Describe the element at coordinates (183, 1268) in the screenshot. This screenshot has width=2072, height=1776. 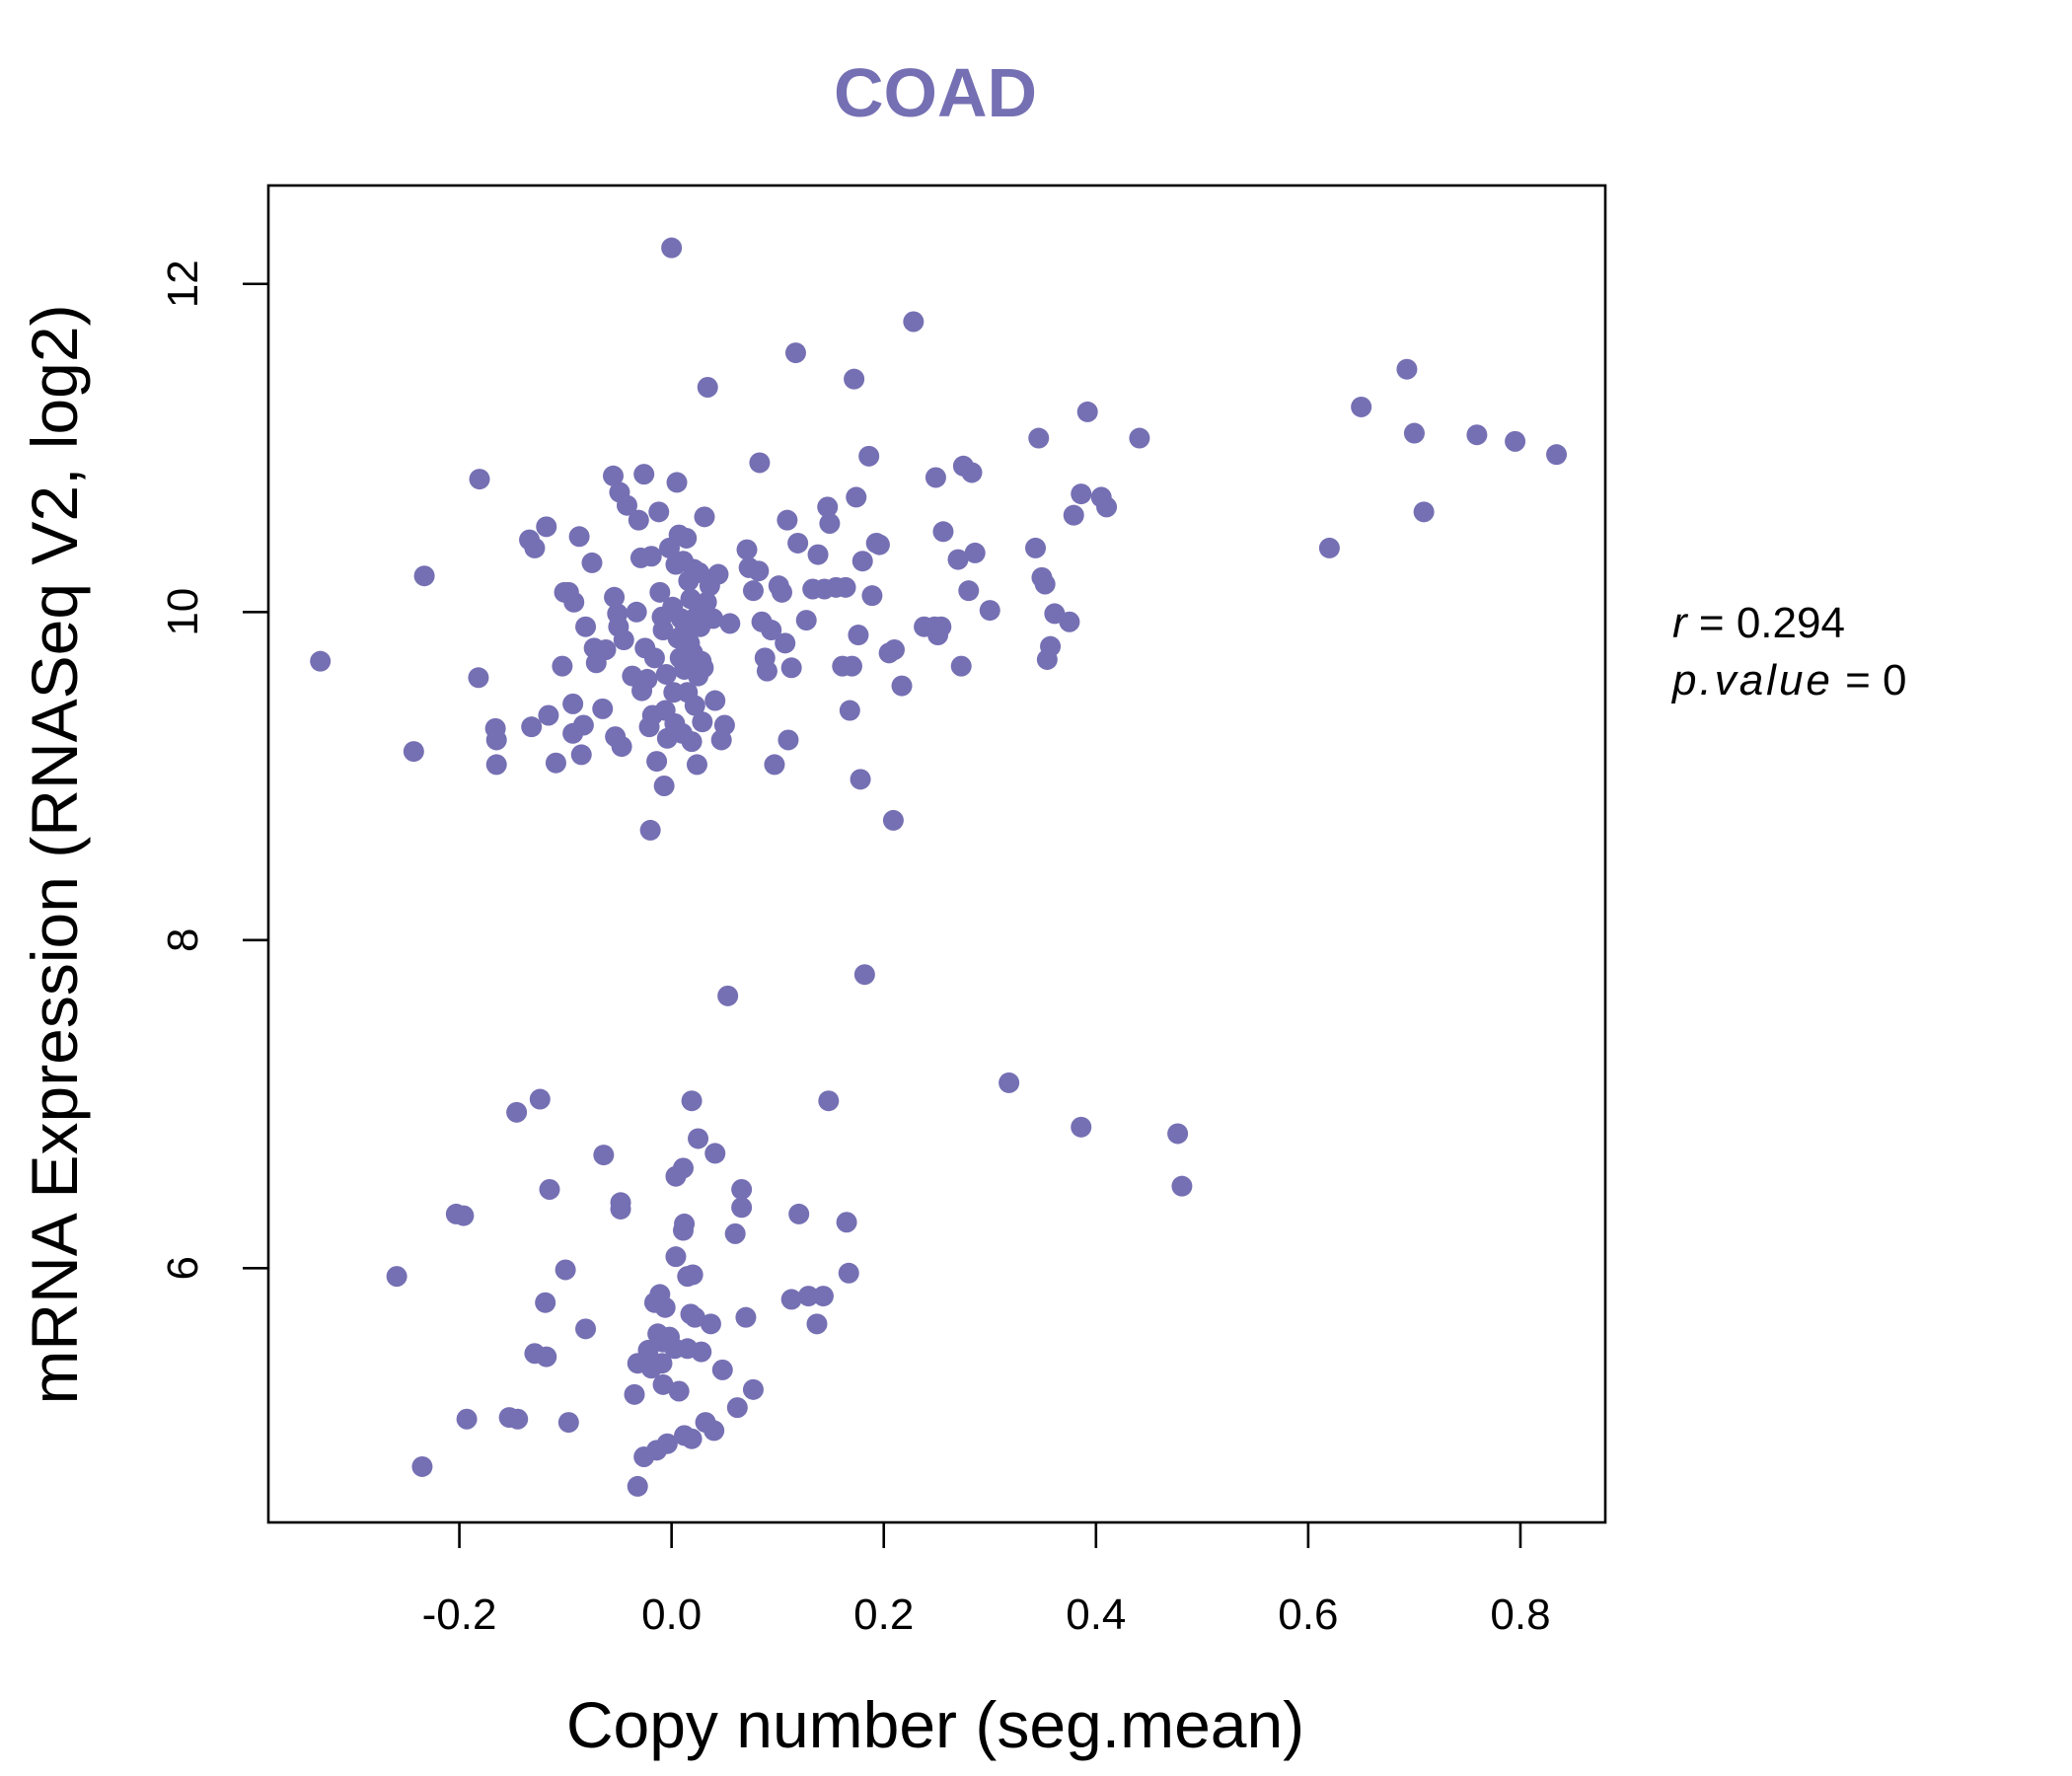
I see `y-tick-label: 6` at that location.